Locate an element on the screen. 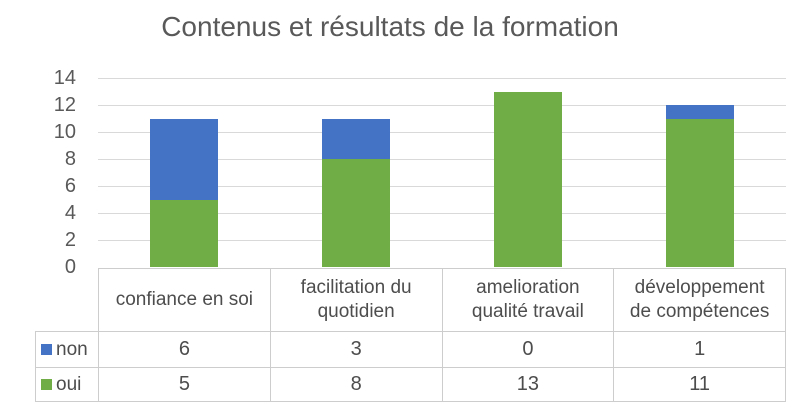  value-oui-2: 8 is located at coordinates (356, 384).